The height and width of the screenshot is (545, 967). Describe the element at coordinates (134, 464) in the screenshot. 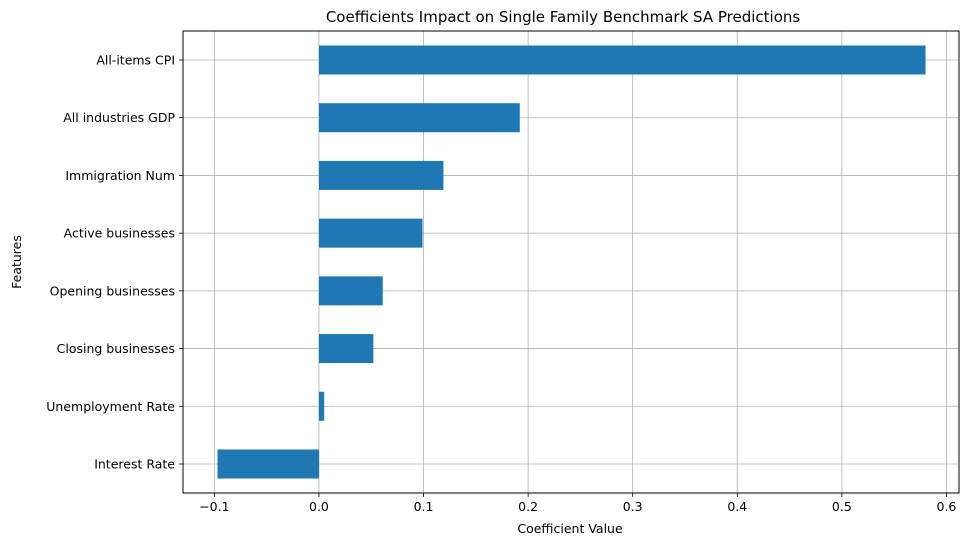

I see `y-tick-label: Interest Rate` at that location.